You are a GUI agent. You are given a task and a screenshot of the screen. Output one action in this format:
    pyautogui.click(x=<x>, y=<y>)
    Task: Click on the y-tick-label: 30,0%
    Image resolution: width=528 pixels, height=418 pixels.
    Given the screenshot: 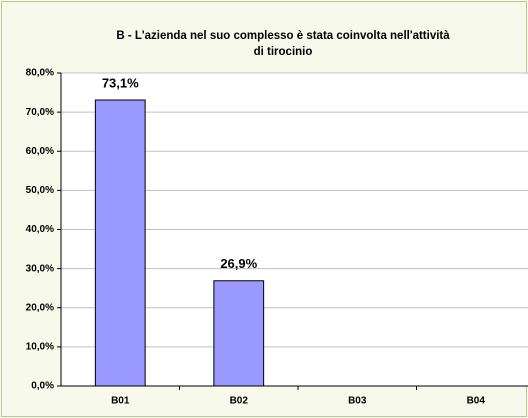 What is the action you would take?
    pyautogui.click(x=40, y=268)
    